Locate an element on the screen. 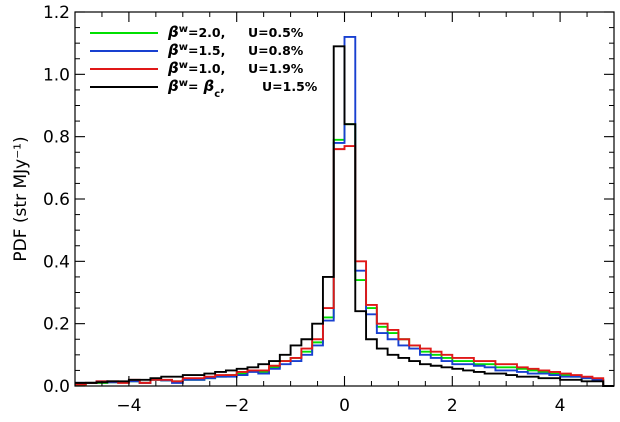 The height and width of the screenshot is (422, 620). y-tick-label: 0.2 is located at coordinates (56, 325).